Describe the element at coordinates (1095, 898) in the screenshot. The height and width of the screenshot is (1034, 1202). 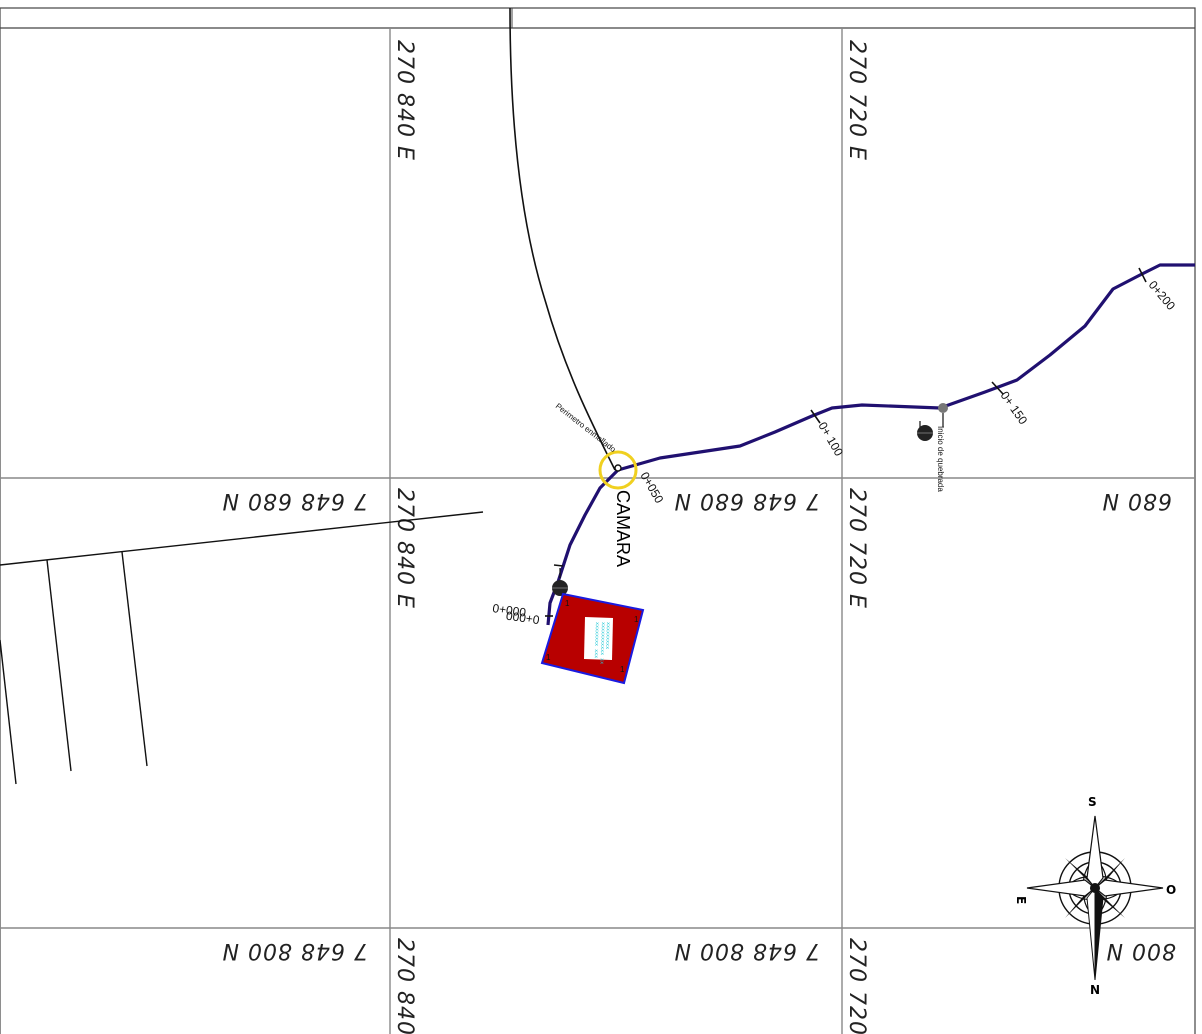
I see `compass-rose` at that location.